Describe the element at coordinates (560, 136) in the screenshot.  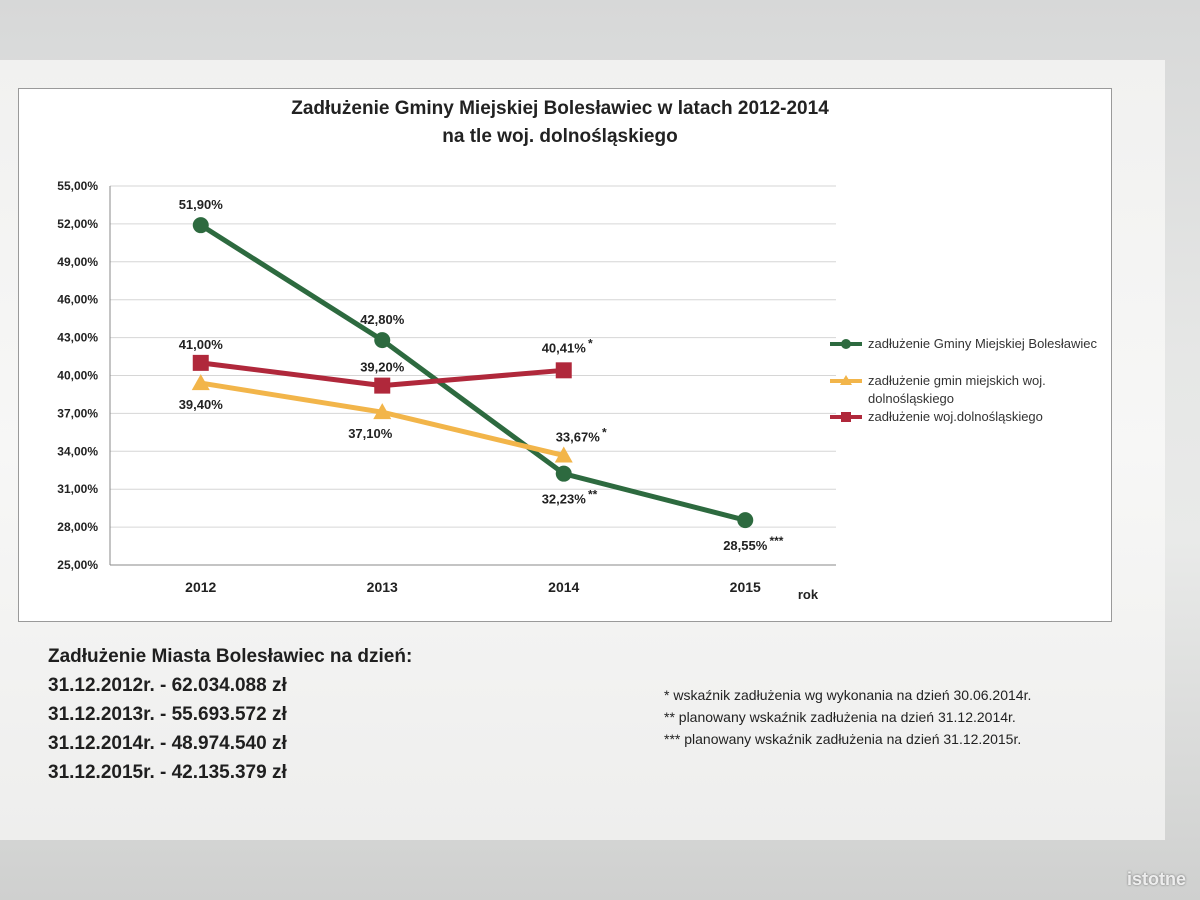
I see `chart-subtitle: na tle woj. dolnośląskiego` at that location.